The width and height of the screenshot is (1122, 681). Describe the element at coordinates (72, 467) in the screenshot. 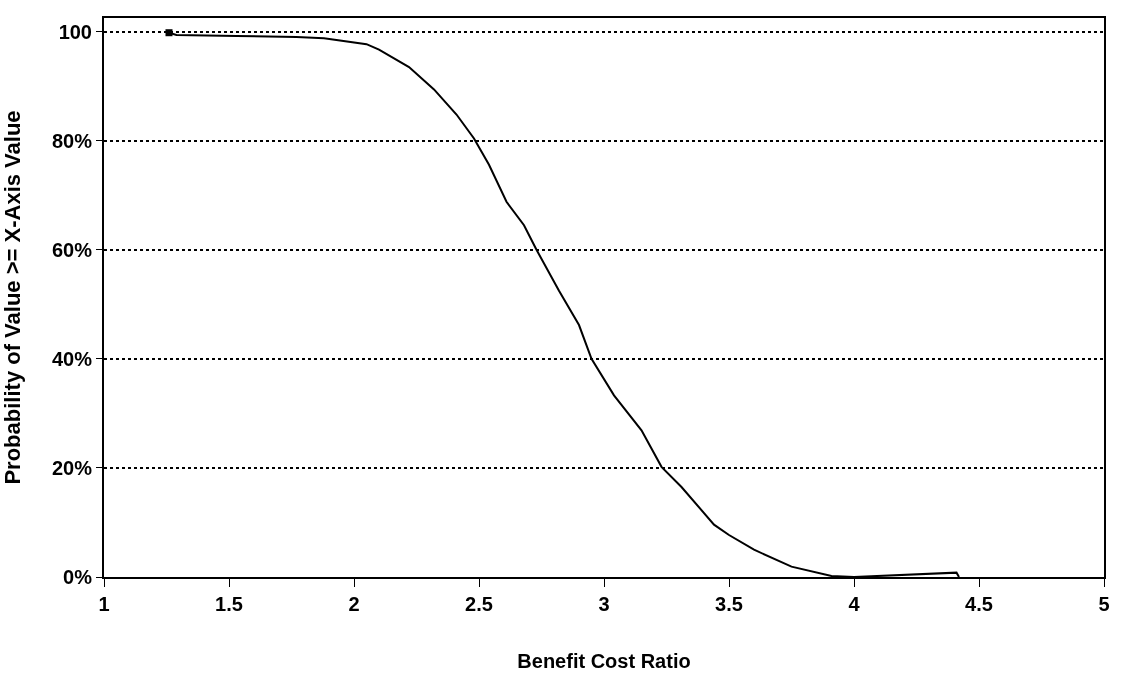

I see `y-tick-label: 20%` at that location.